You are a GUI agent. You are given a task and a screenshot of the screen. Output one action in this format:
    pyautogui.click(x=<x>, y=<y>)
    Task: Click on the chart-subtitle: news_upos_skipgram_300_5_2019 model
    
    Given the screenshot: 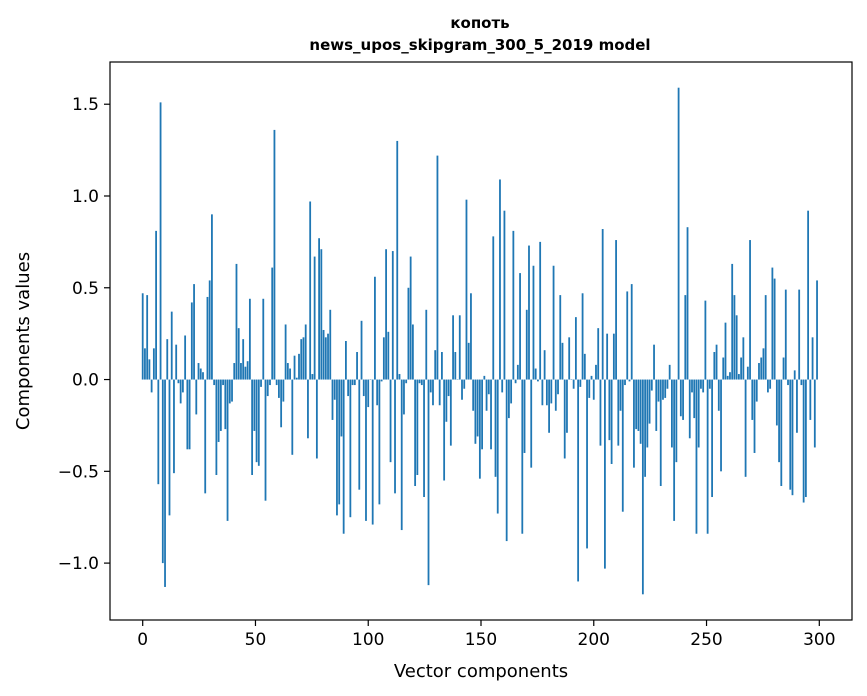 What is the action you would take?
    pyautogui.click(x=479, y=45)
    